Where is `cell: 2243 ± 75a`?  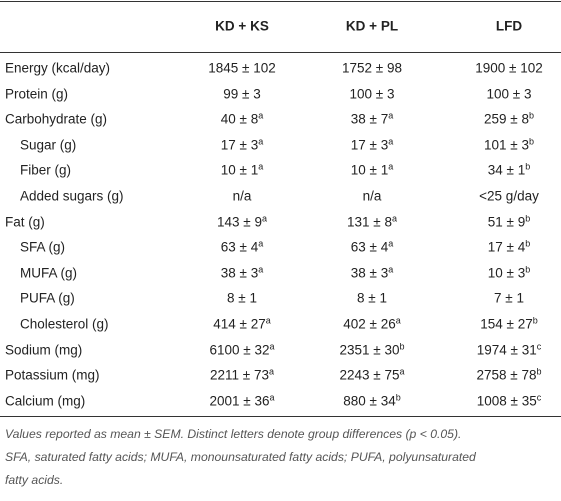 cell: 2243 ± 75a is located at coordinates (372, 374).